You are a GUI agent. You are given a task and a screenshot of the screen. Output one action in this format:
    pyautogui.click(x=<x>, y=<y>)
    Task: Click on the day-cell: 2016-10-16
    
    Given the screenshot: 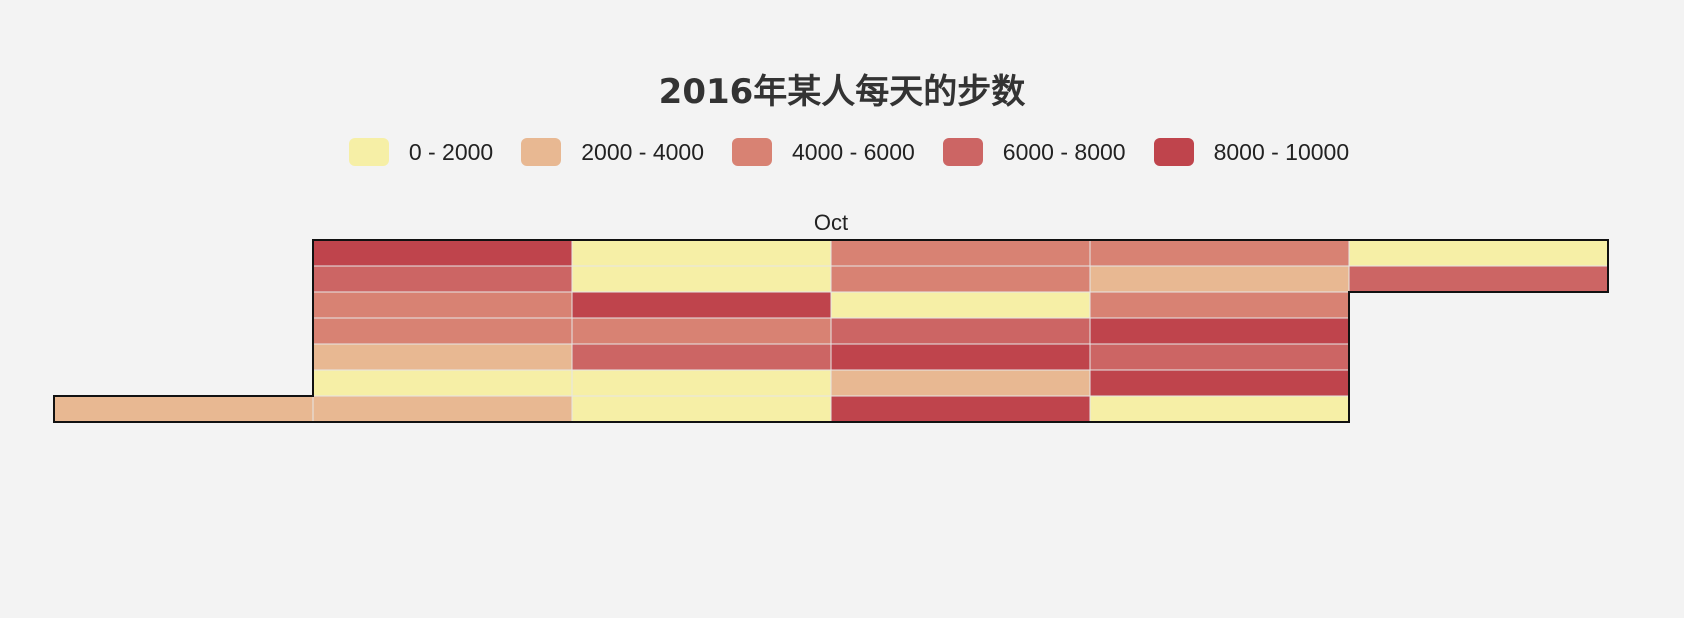 What is the action you would take?
    pyautogui.click(x=960, y=253)
    